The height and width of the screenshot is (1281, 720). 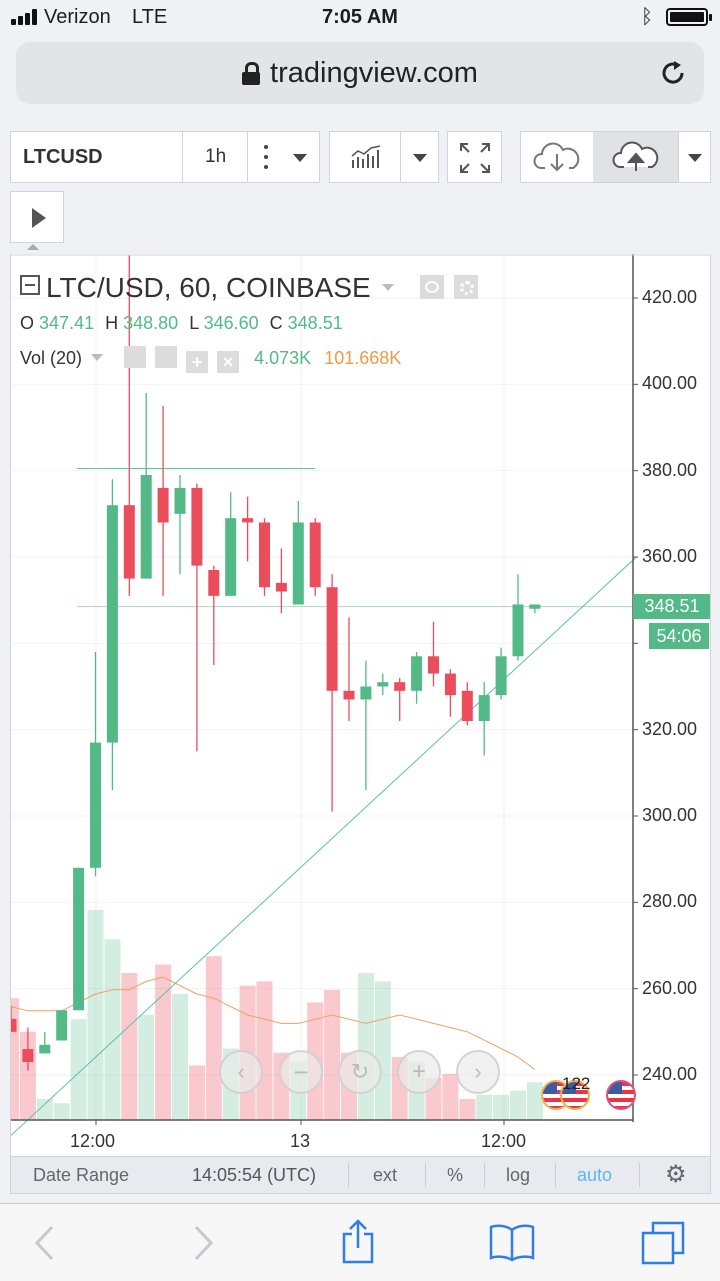 I want to click on zoom-in-button: +, so click(x=419, y=1072).